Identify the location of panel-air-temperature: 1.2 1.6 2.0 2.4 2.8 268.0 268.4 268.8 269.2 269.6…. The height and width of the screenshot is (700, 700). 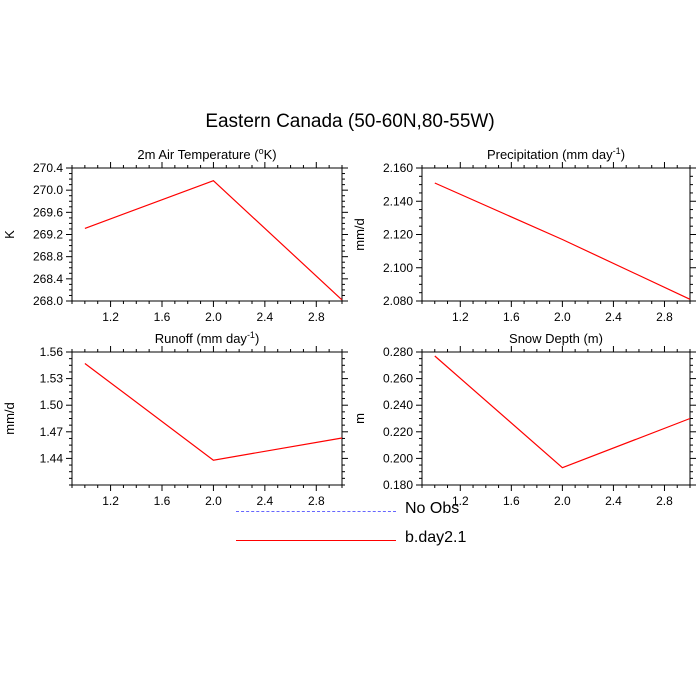
(175, 235).